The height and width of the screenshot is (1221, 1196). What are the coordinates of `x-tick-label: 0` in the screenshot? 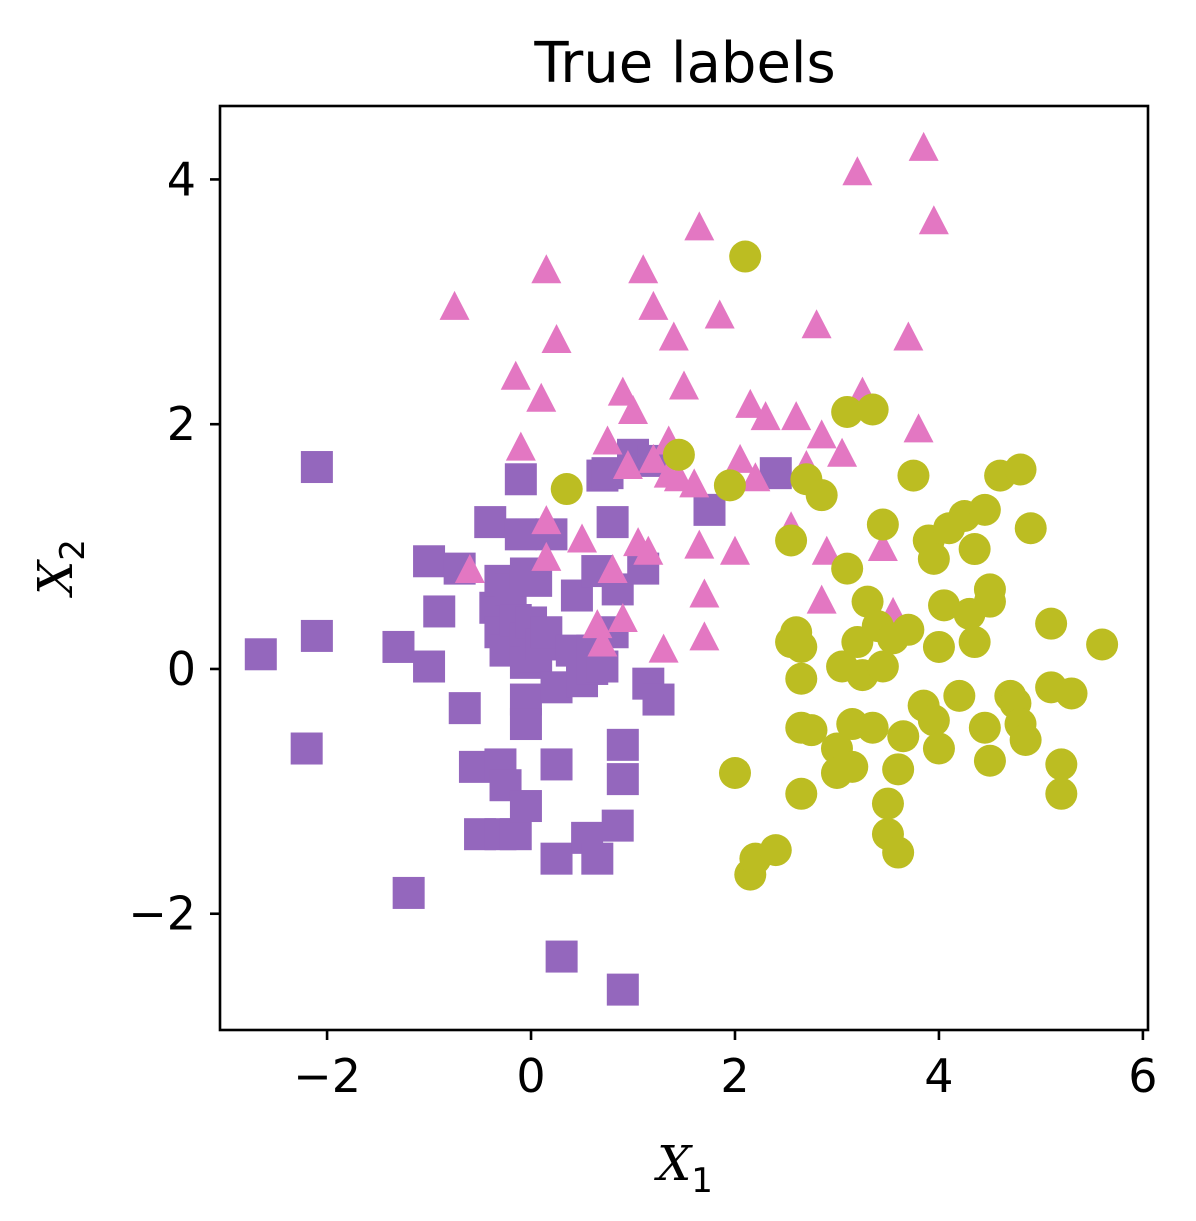 It's located at (530, 1076).